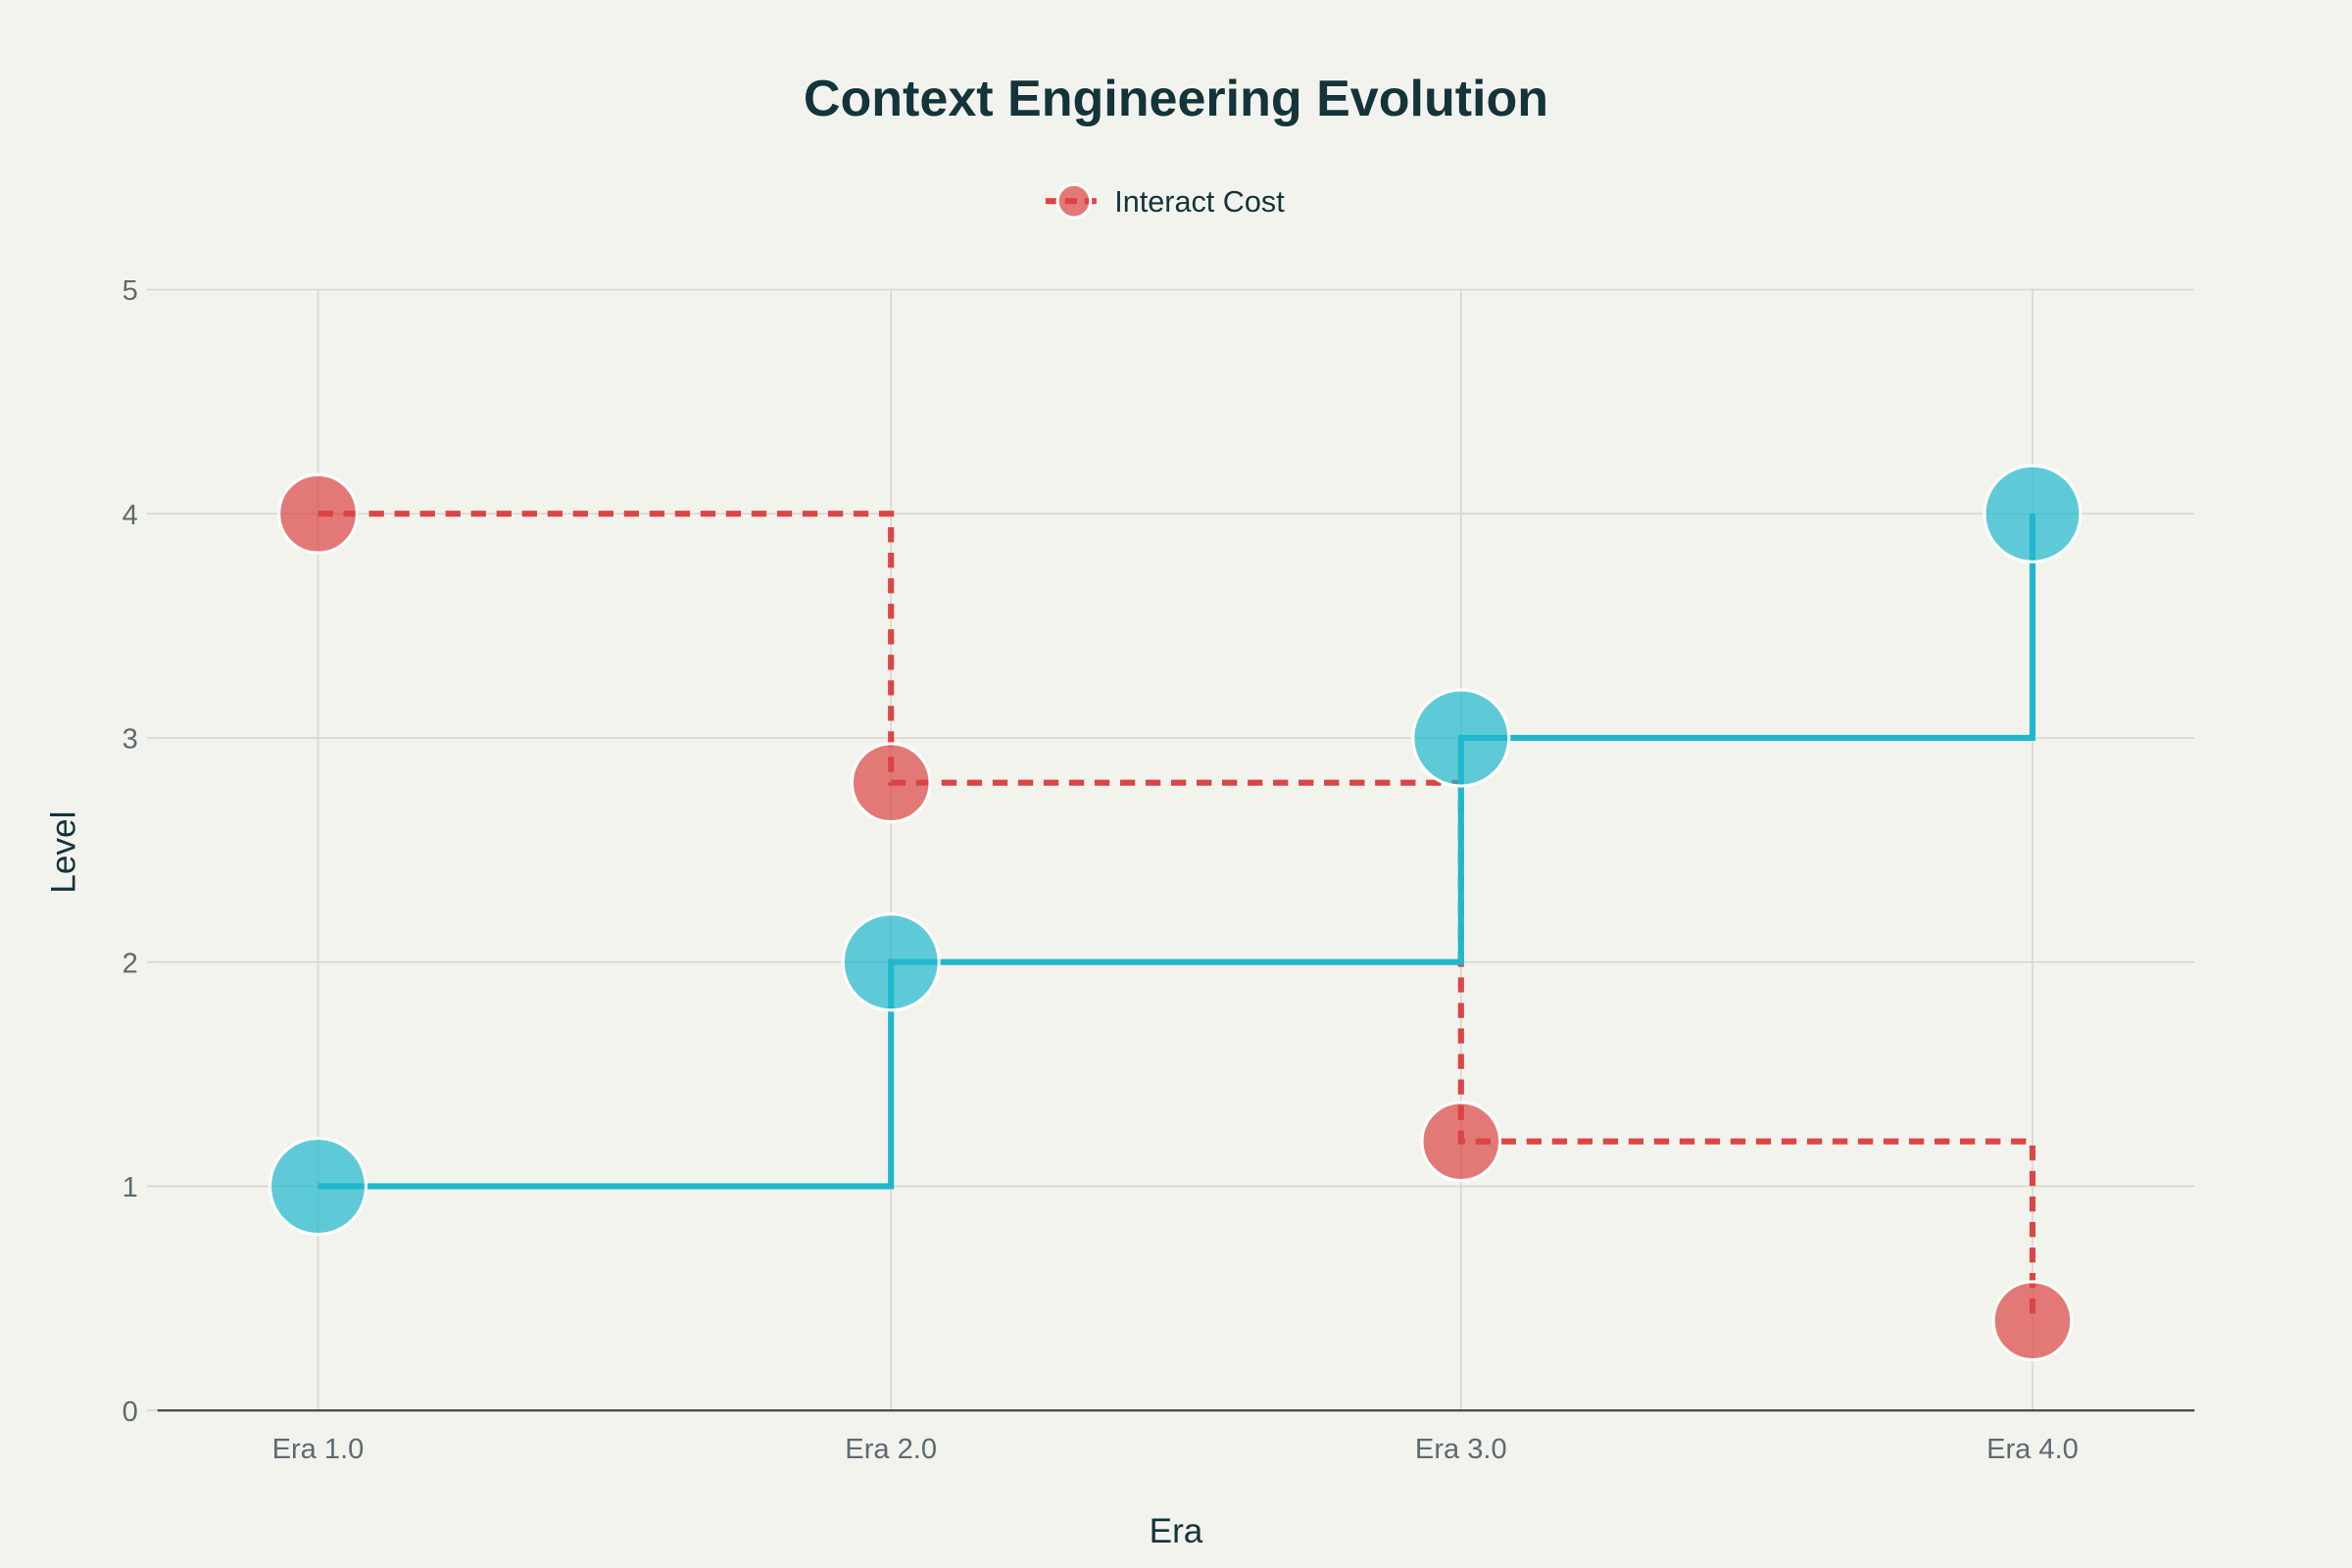 This screenshot has height=1568, width=2352. I want to click on y-tick-label: 5, so click(130, 291).